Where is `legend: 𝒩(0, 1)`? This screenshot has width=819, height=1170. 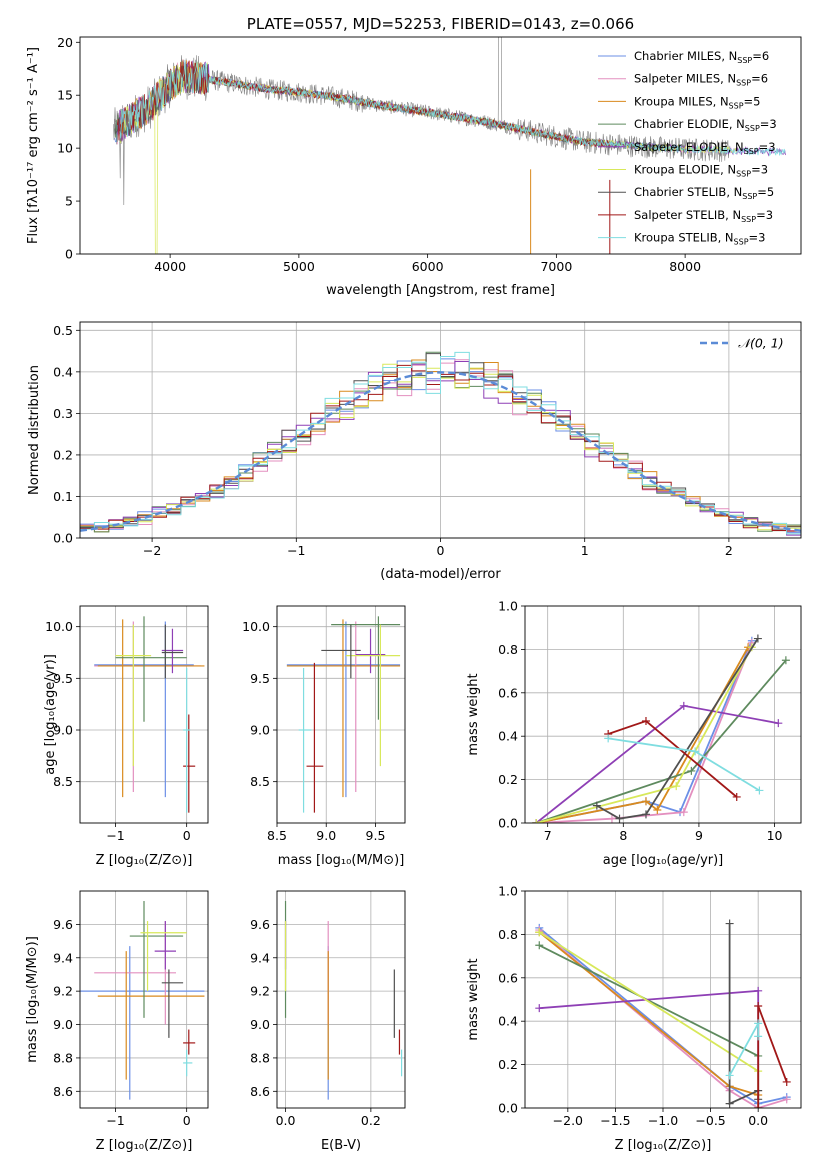
legend: 𝒩(0, 1) is located at coordinates (742, 343).